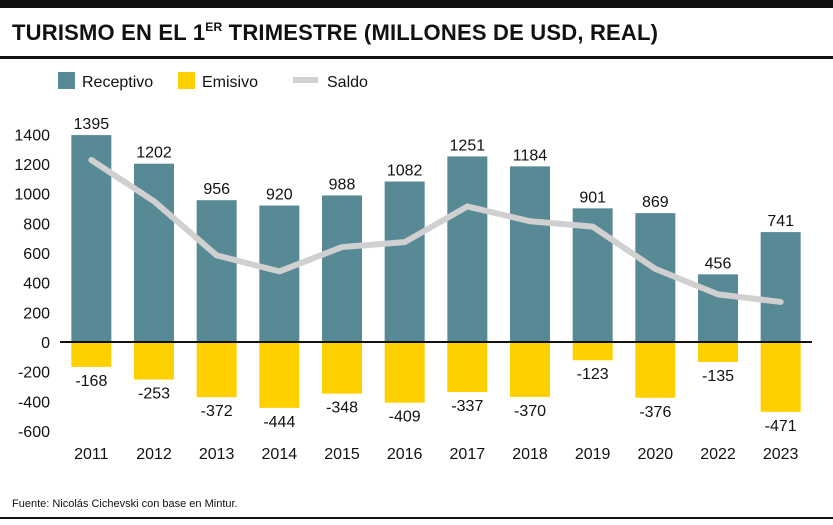  I want to click on bar-emisivo-2022, so click(718, 352).